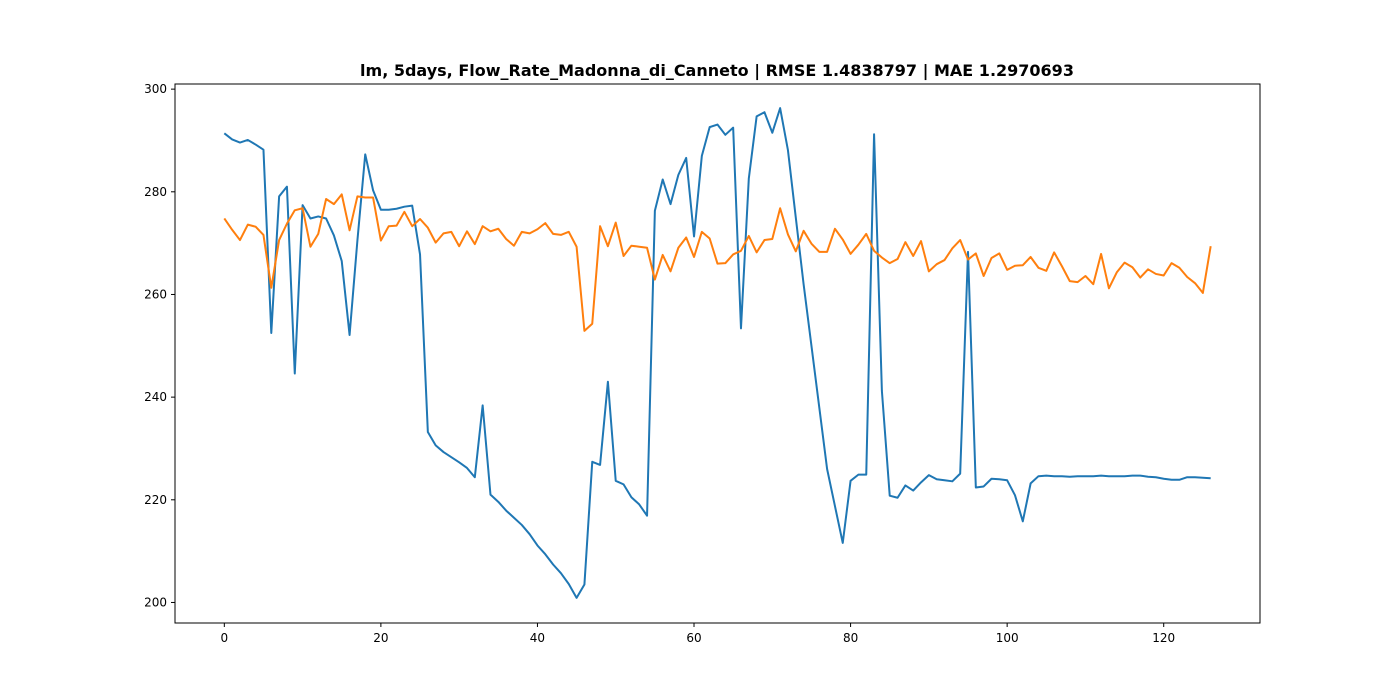  What do you see at coordinates (850, 638) in the screenshot?
I see `x-tick-label: 80` at bounding box center [850, 638].